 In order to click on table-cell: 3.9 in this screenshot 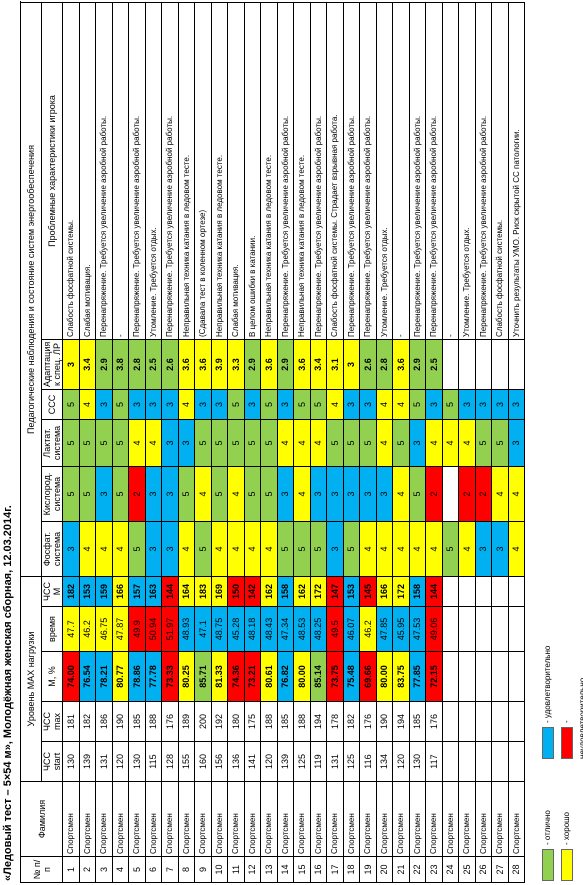, I will do `click(219, 364)`.